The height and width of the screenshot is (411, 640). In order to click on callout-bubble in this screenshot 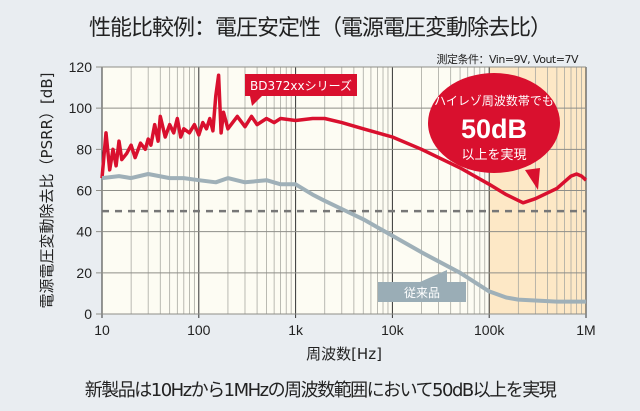, I will do `click(494, 123)`.